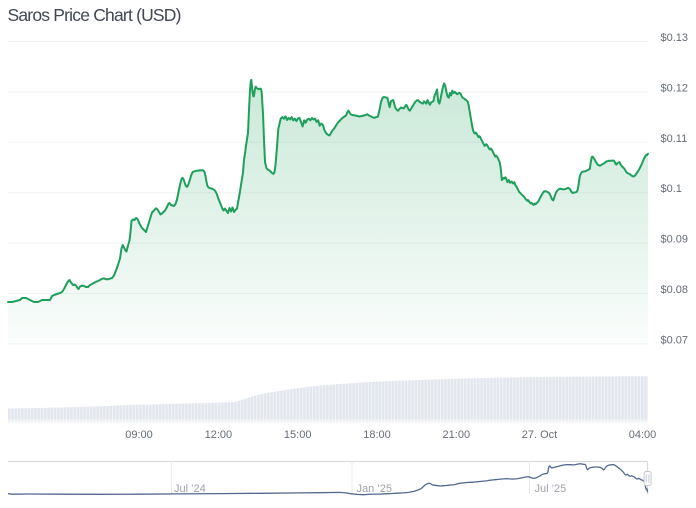 Image resolution: width=696 pixels, height=508 pixels. Describe the element at coordinates (674, 139) in the screenshot. I see `svg-text: $0.11` at that location.